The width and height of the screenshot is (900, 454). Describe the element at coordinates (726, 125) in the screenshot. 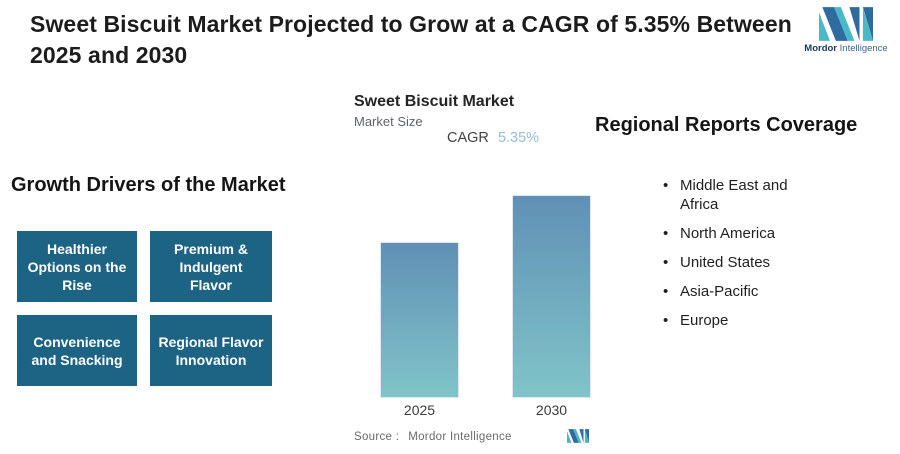

I see `regional-coverage-heading: Regional Reports Coverage` at that location.